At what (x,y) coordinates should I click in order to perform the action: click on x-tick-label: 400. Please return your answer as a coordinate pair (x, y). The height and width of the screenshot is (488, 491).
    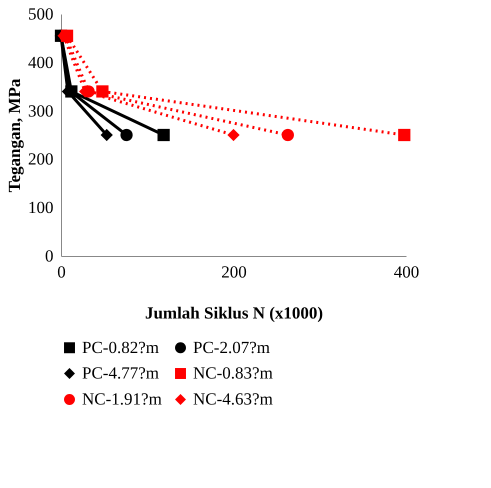
    Looking at the image, I should click on (407, 272).